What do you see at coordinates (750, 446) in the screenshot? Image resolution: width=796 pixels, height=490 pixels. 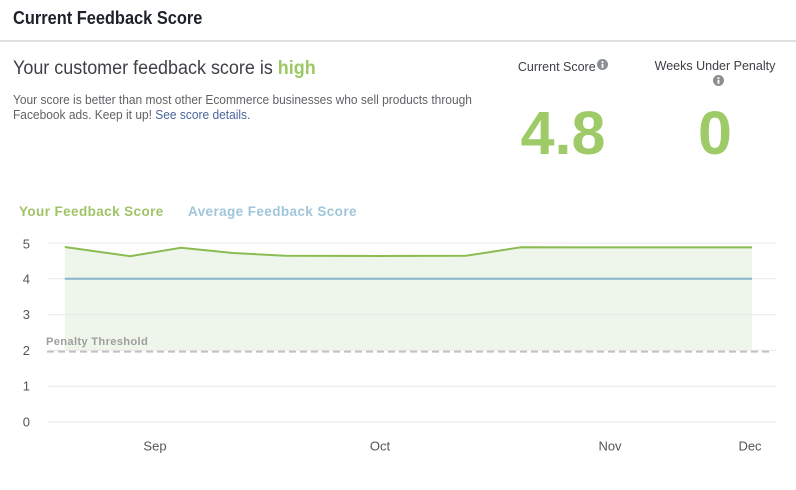 I see `svg-text: Dec` at bounding box center [750, 446].